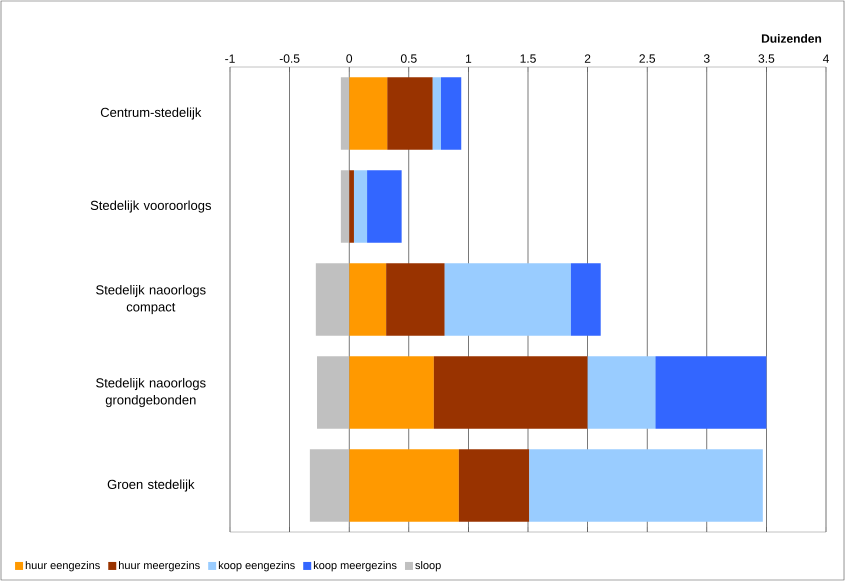  I want to click on legend-label: huur meergezins, so click(159, 566).